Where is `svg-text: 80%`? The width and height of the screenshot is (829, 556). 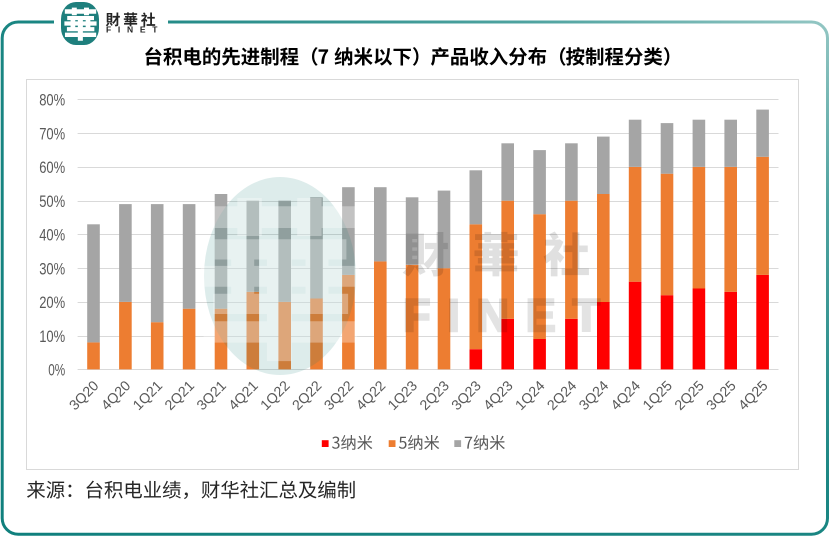 svg-text: 80% is located at coordinates (52, 101).